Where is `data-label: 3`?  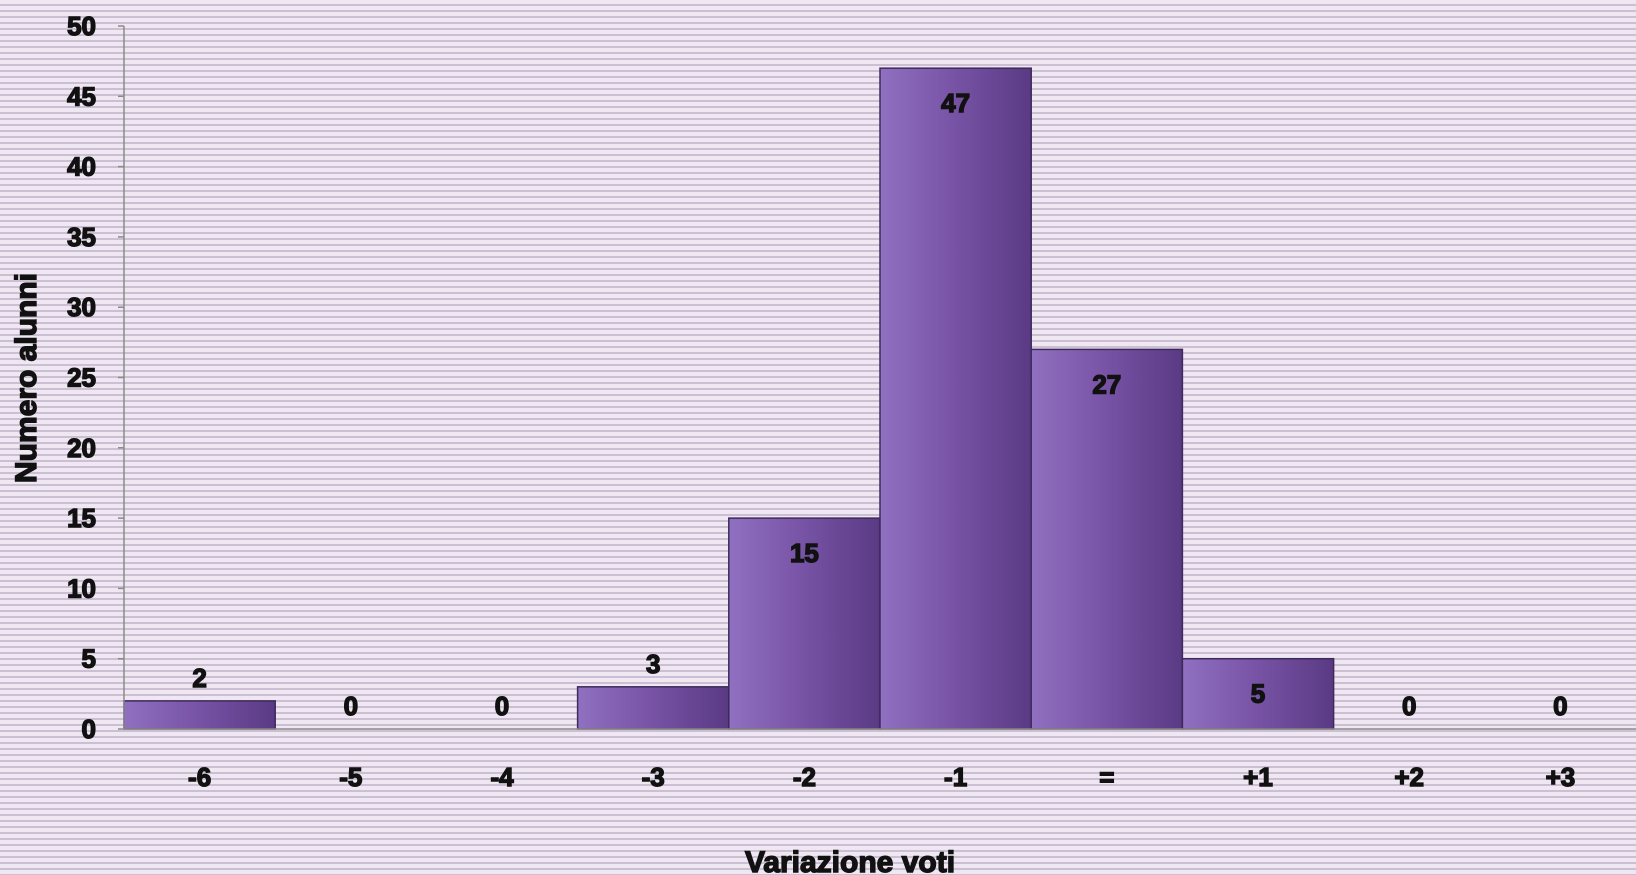 data-label: 3 is located at coordinates (653, 664).